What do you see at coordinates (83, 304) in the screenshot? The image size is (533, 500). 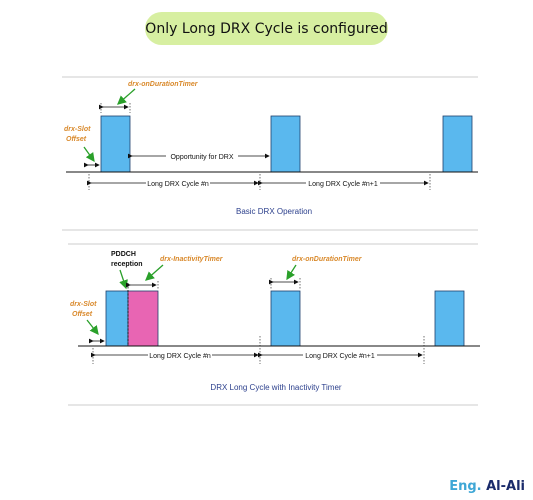 I see `slot-offset2-label-line1: drx-Slot` at bounding box center [83, 304].